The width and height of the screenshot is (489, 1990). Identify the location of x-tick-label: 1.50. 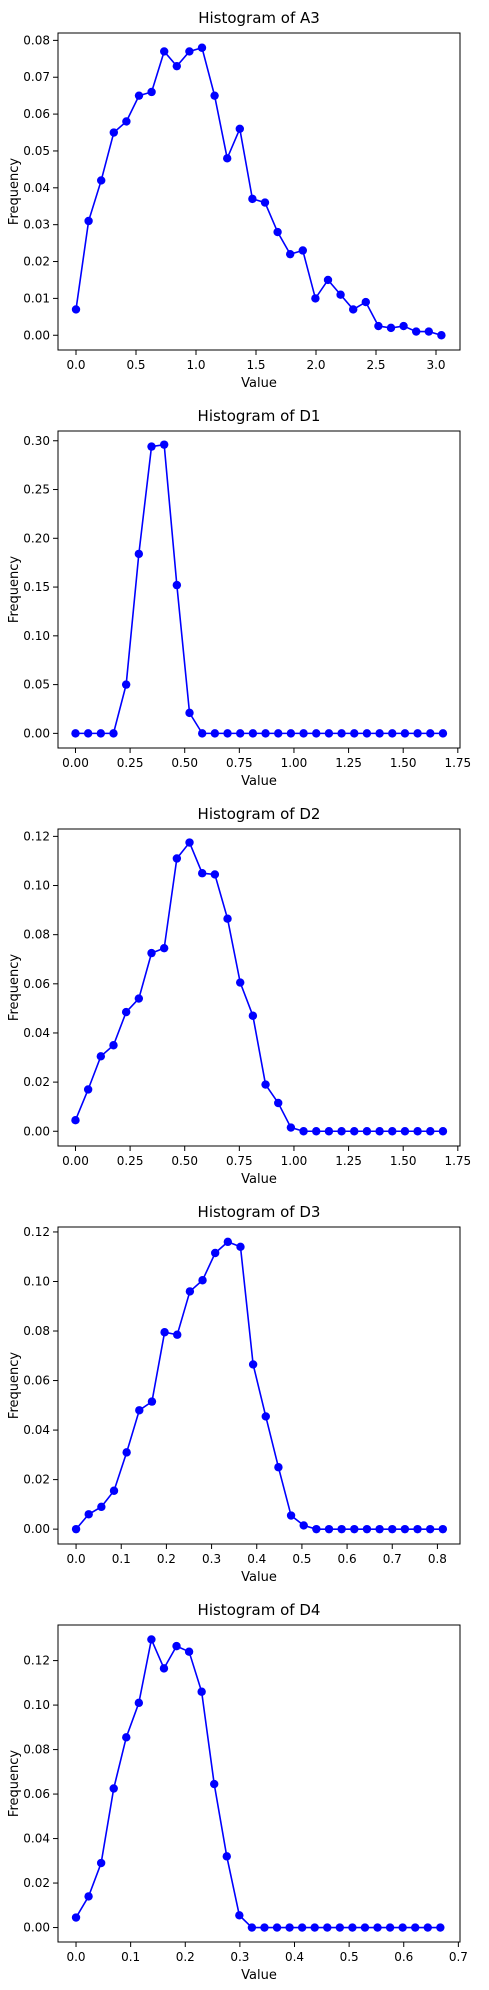
(403, 1161).